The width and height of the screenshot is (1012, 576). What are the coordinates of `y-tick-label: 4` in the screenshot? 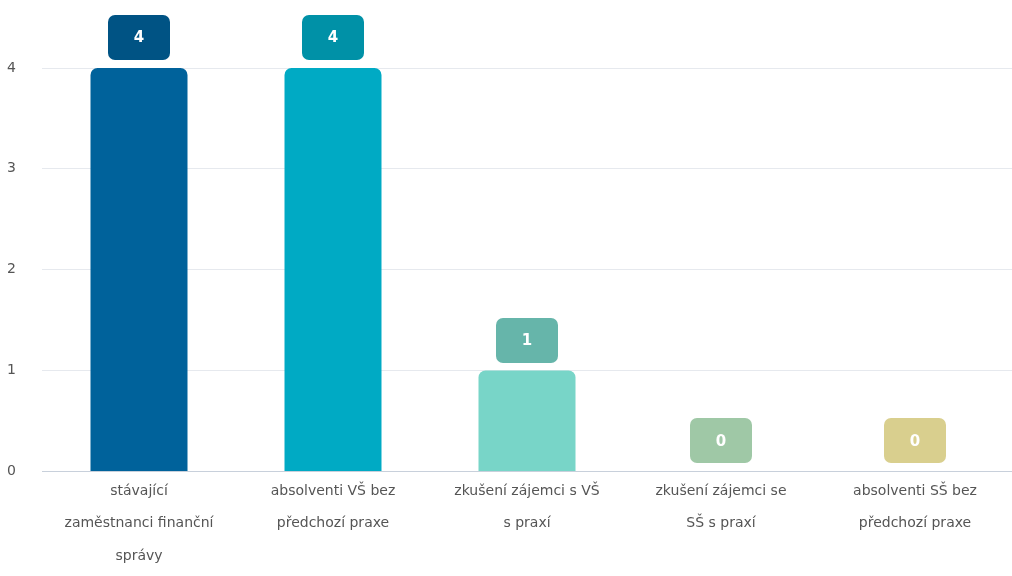 It's located at (12, 66).